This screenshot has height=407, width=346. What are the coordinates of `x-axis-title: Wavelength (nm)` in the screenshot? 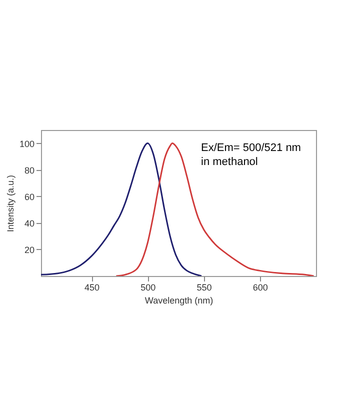 It's located at (179, 301).